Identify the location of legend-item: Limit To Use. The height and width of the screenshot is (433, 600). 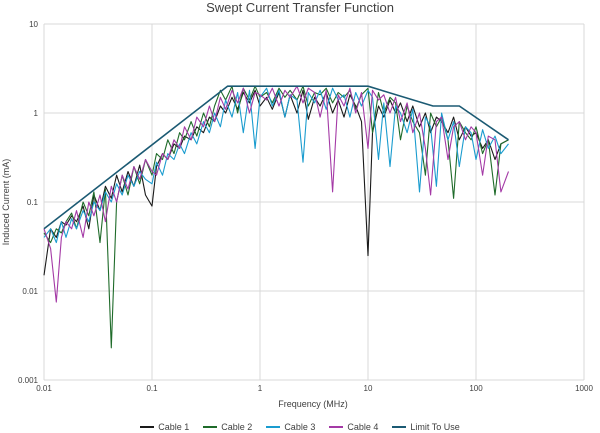
(426, 427).